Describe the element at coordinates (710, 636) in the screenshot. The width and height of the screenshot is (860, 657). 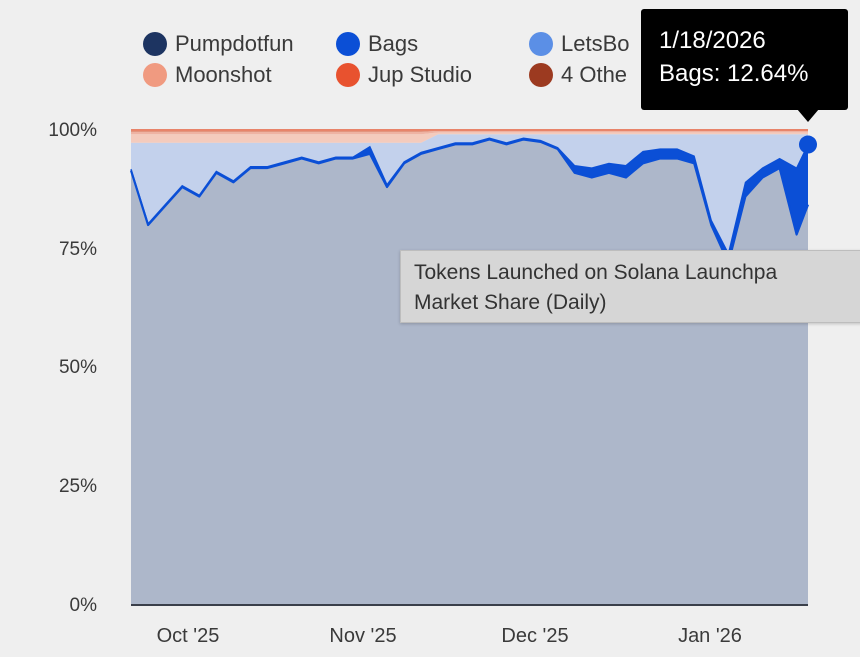
I see `x-tick-jan: Jan '26` at that location.